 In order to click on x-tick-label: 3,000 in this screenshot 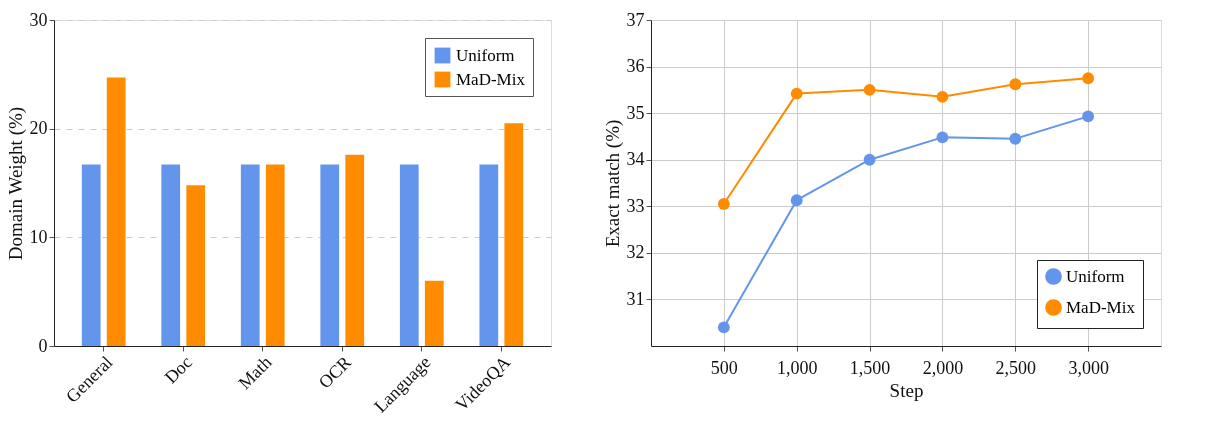, I will do `click(1088, 367)`.